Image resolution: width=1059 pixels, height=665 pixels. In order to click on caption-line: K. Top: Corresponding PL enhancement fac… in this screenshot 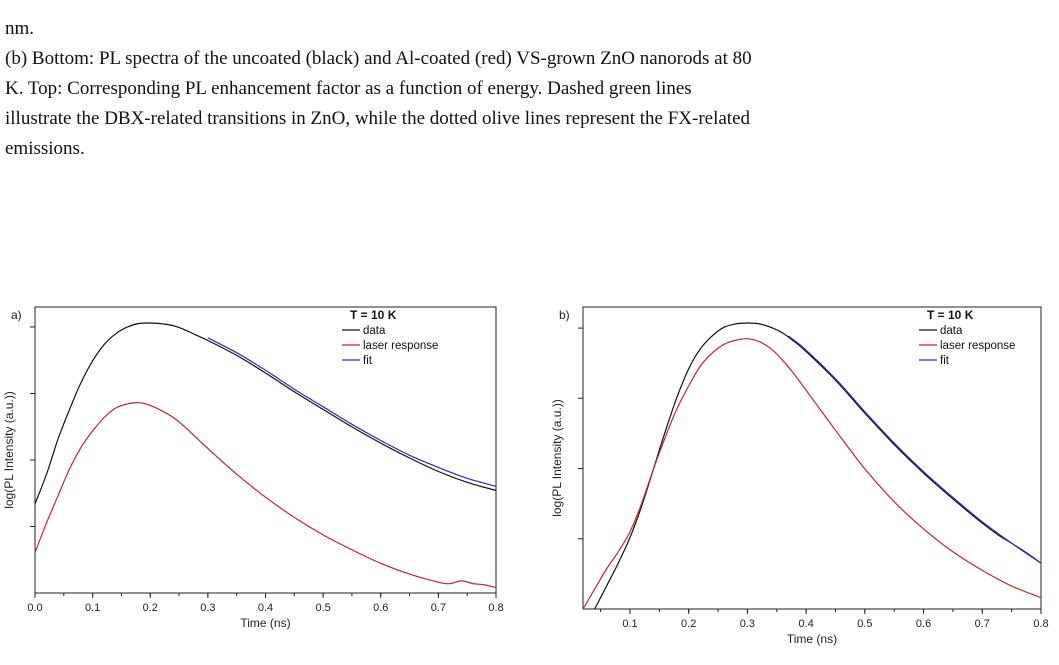, I will do `click(348, 88)`.